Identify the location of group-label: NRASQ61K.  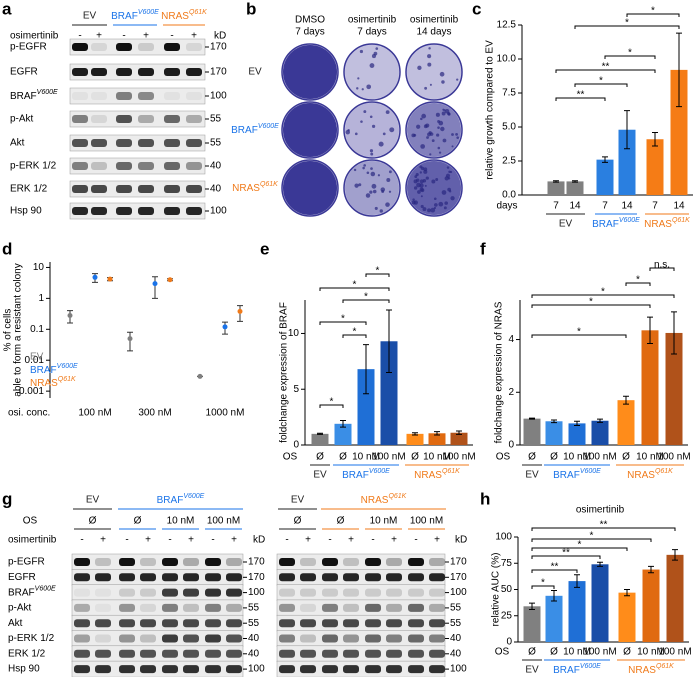
(651, 669).